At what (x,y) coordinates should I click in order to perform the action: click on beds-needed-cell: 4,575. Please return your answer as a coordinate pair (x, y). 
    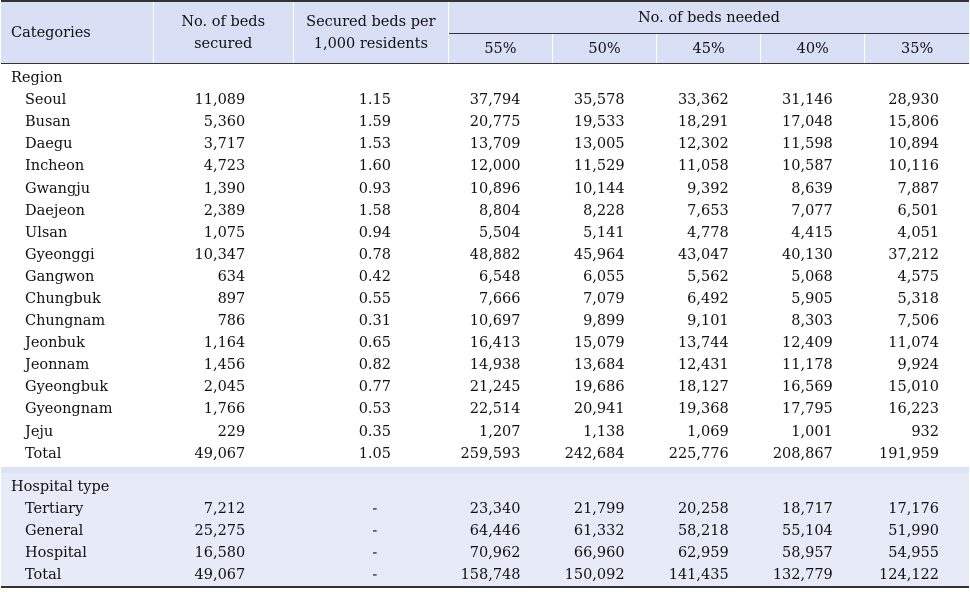
    Looking at the image, I should click on (918, 276).